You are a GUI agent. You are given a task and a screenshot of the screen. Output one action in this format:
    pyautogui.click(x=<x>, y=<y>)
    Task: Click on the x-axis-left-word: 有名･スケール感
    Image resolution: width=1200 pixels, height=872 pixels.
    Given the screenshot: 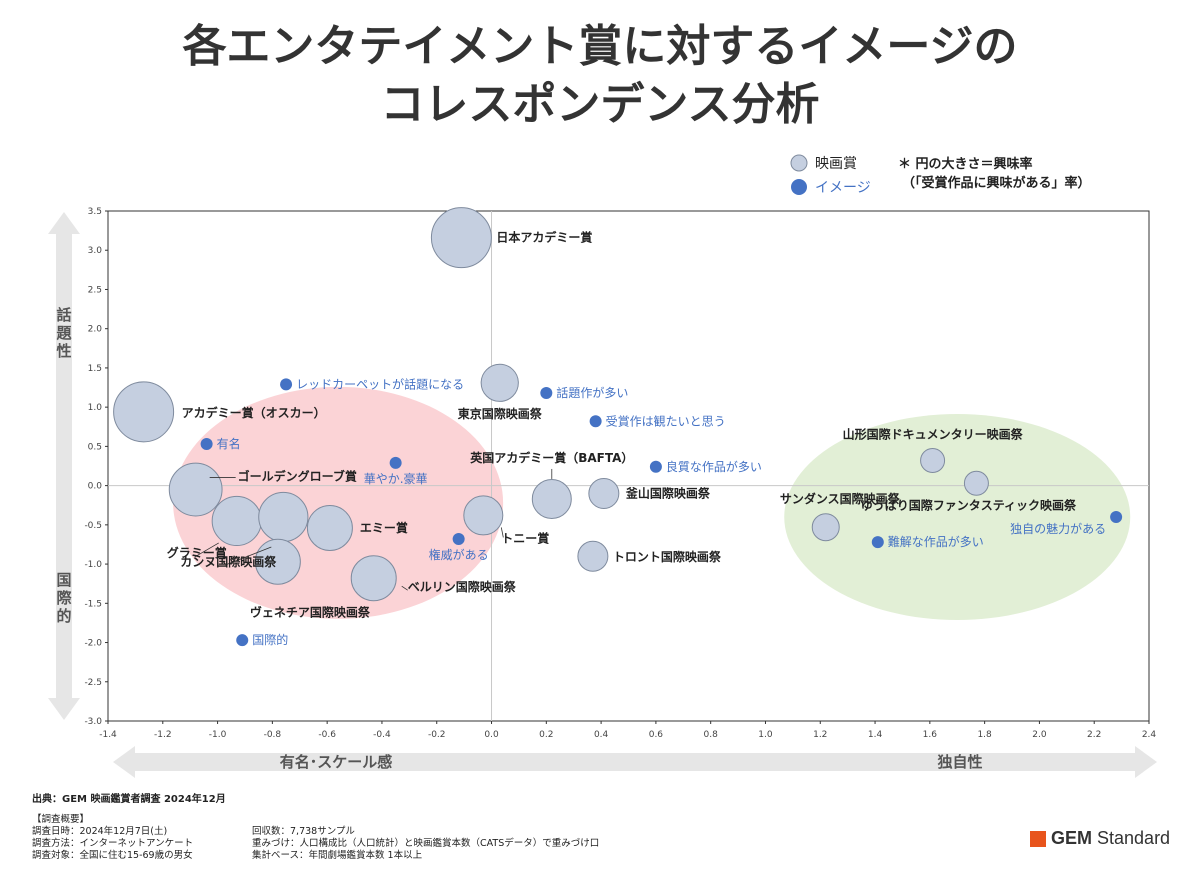 What is the action you would take?
    pyautogui.click(x=336, y=762)
    